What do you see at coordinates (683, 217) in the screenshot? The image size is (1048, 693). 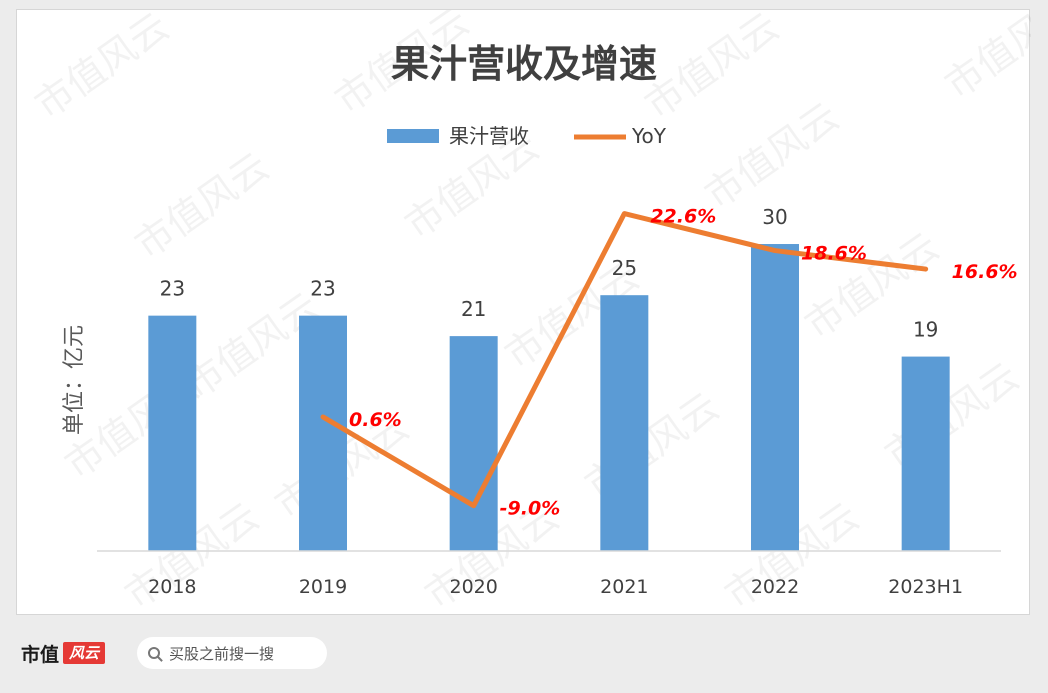 I see `yoy-data-label: 22.6%` at bounding box center [683, 217].